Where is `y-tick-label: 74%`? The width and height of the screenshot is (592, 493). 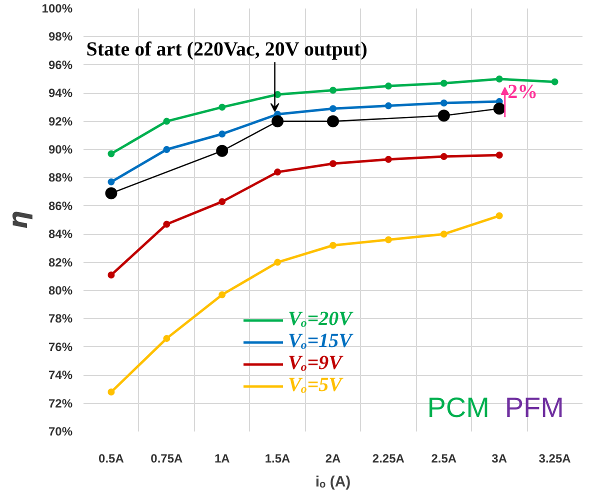 y-tick-label: 74% is located at coordinates (60, 375).